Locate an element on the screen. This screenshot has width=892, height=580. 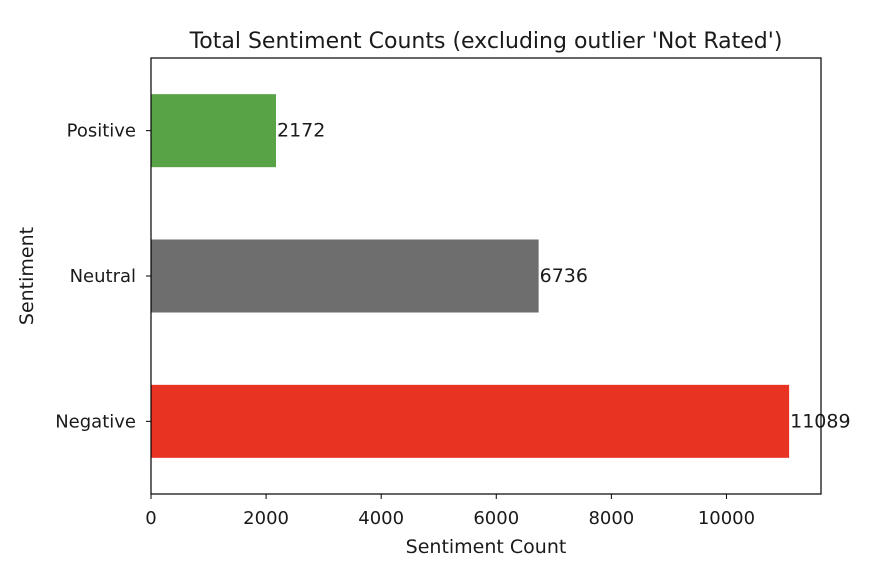
y-tick-label-neutral: Neutral is located at coordinates (103, 276).